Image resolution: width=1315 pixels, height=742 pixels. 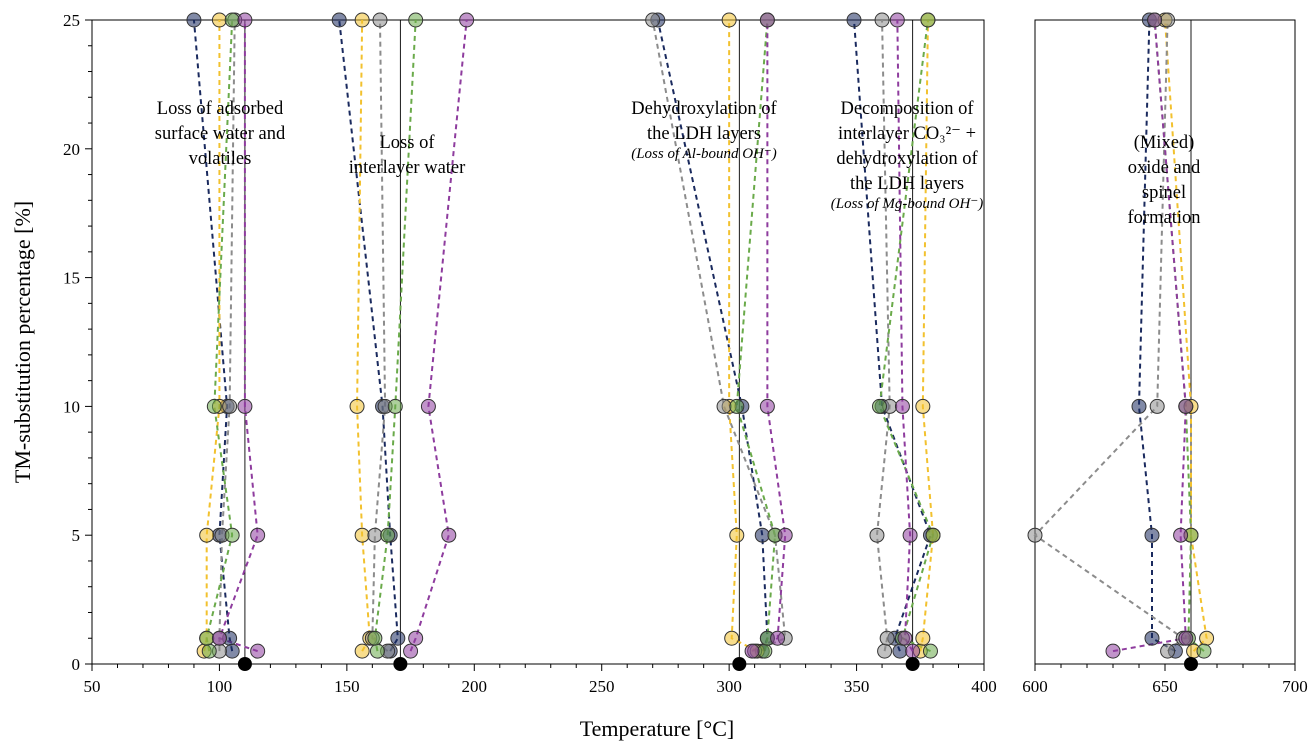 I want to click on annotation-line: Loss of, so click(x=408, y=143).